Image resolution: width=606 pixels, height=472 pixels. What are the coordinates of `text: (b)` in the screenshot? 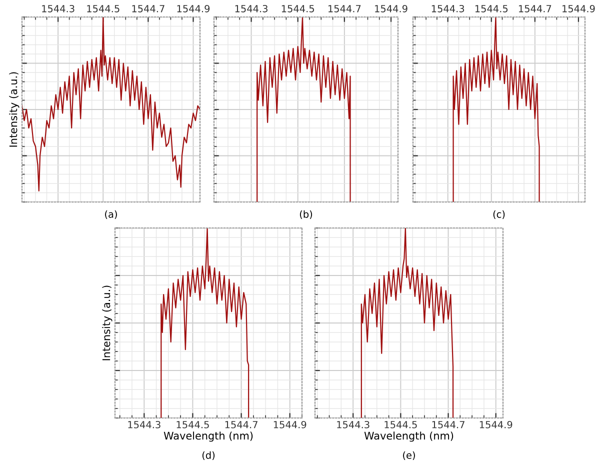 It's located at (306, 215).